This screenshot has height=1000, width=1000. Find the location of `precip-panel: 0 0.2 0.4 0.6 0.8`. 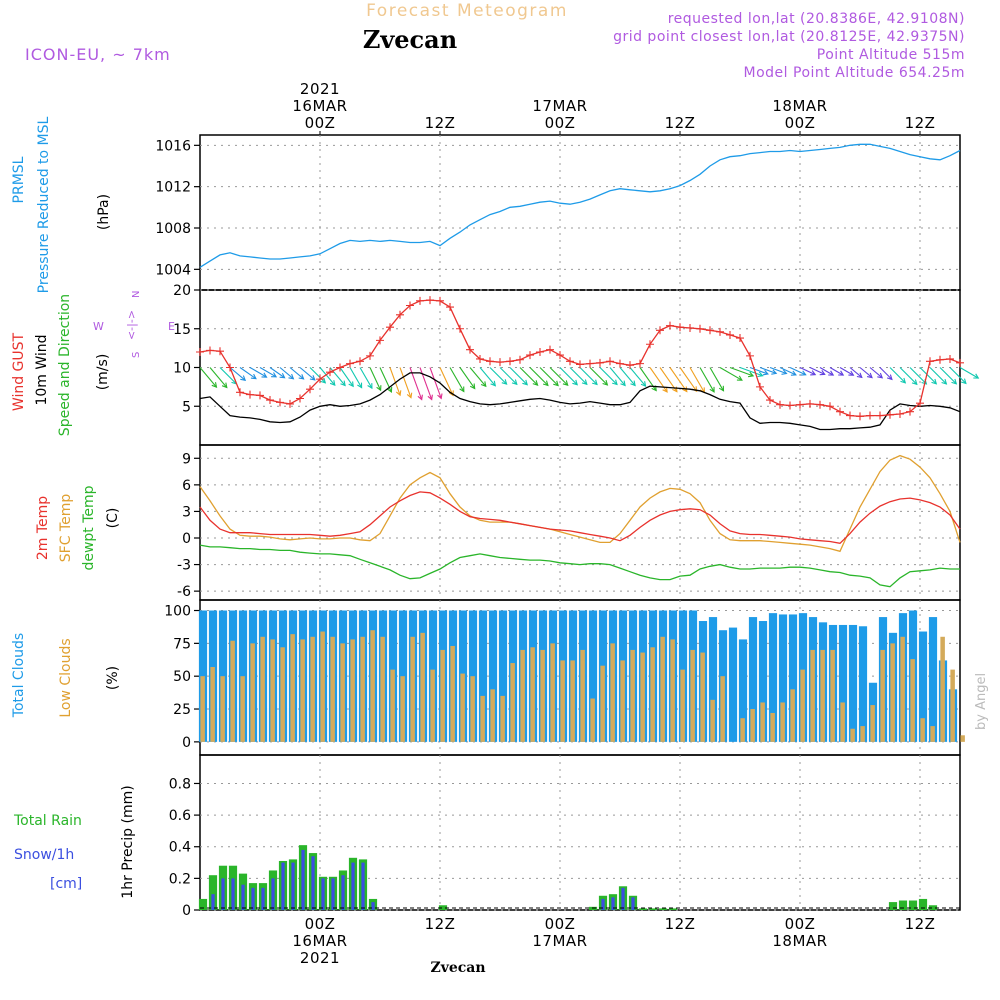

precip-panel: 0 0.2 0.4 0.6 0.8 is located at coordinates (565, 836).